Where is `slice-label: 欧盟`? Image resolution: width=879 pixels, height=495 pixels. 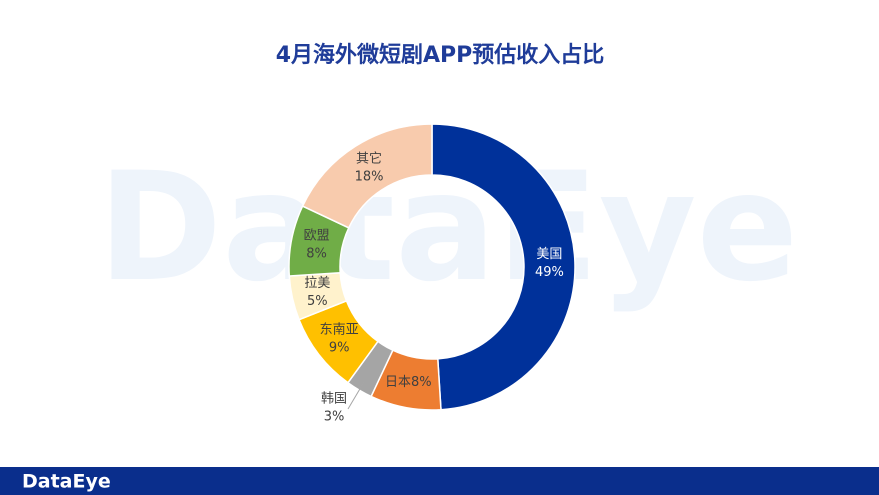
slice-label: 欧盟 is located at coordinates (317, 235).